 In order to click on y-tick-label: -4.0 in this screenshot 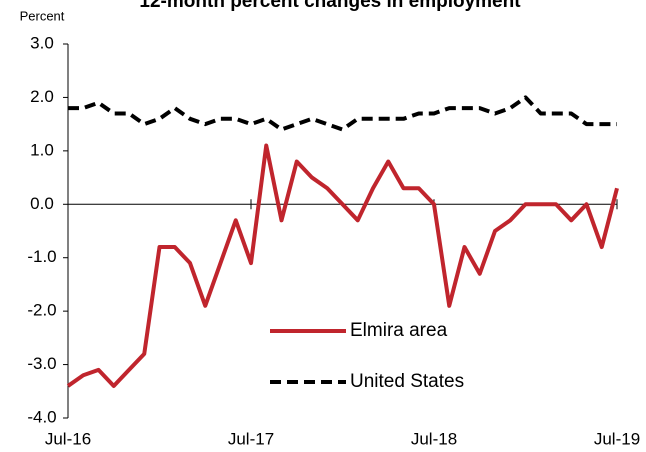, I will do `click(41, 416)`.